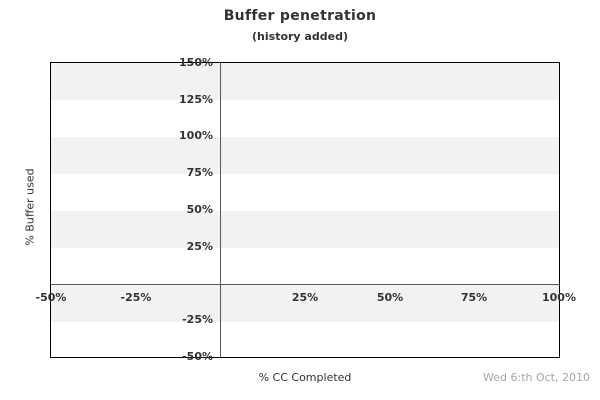  Describe the element at coordinates (536, 377) in the screenshot. I see `date-label: Wed 6:th Oct, 2010` at that location.